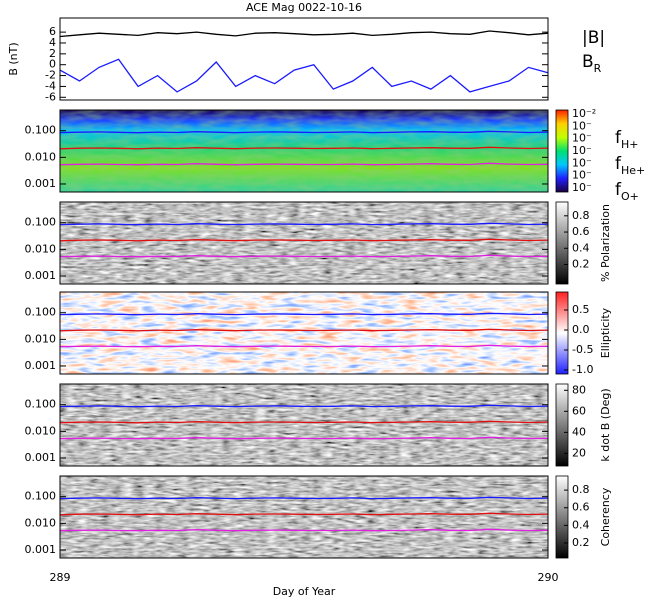 The image size is (650, 600). I want to click on colorbar-label: % Polarization, so click(605, 243).